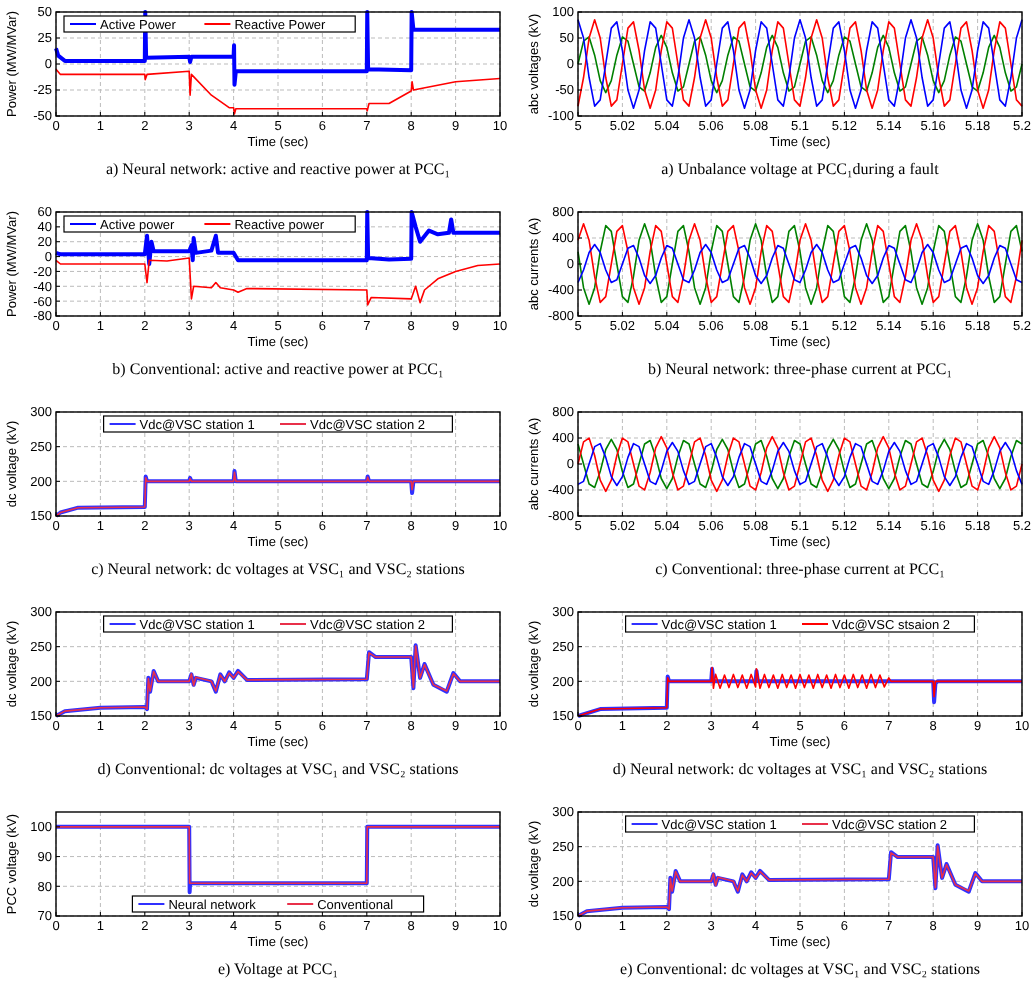 The image size is (1032, 1002). What do you see at coordinates (800, 969) in the screenshot?
I see `text: e) Conventional: dc voltages at VSC₁ and VSC₂ stations` at bounding box center [800, 969].